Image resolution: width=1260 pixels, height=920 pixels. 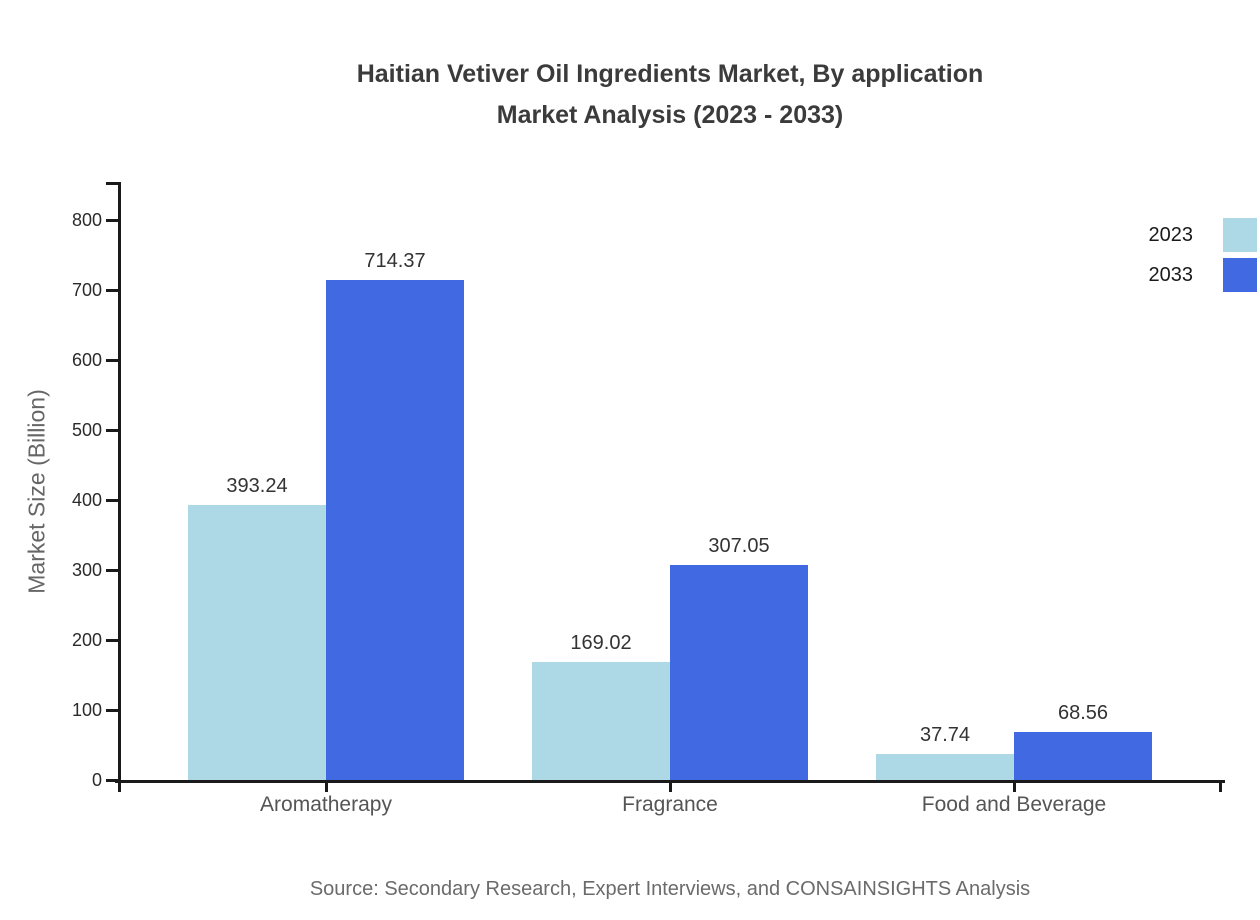 I want to click on legend: 2023 2033, so click(x=1202, y=258).